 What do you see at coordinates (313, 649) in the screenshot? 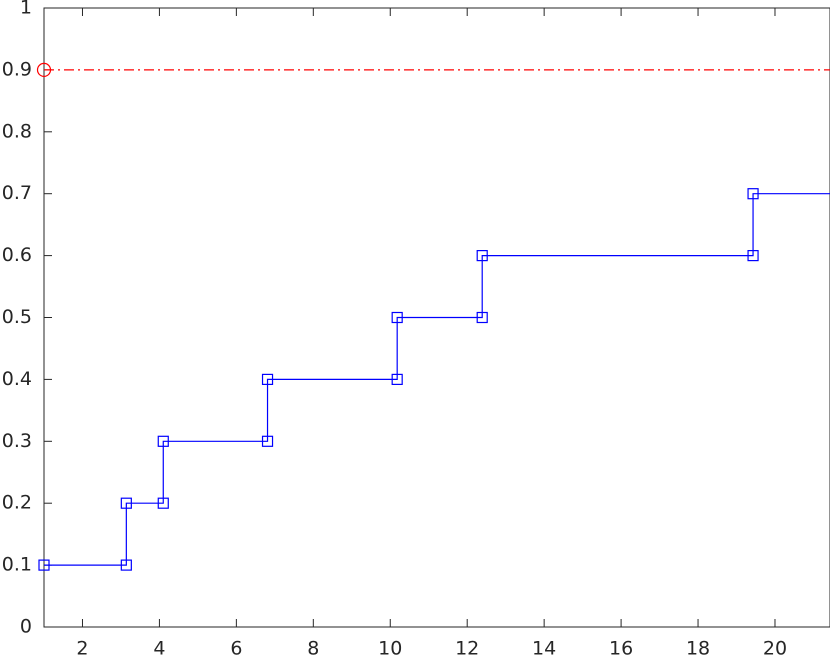
I see `x-tick-label: 8` at bounding box center [313, 649].